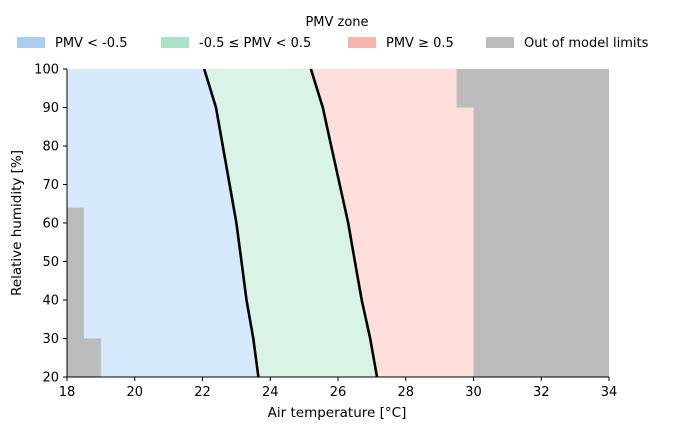  Describe the element at coordinates (255, 43) in the screenshot. I see `legend-label-neutral: -0.5 ≤ PMV < 0.5` at that location.